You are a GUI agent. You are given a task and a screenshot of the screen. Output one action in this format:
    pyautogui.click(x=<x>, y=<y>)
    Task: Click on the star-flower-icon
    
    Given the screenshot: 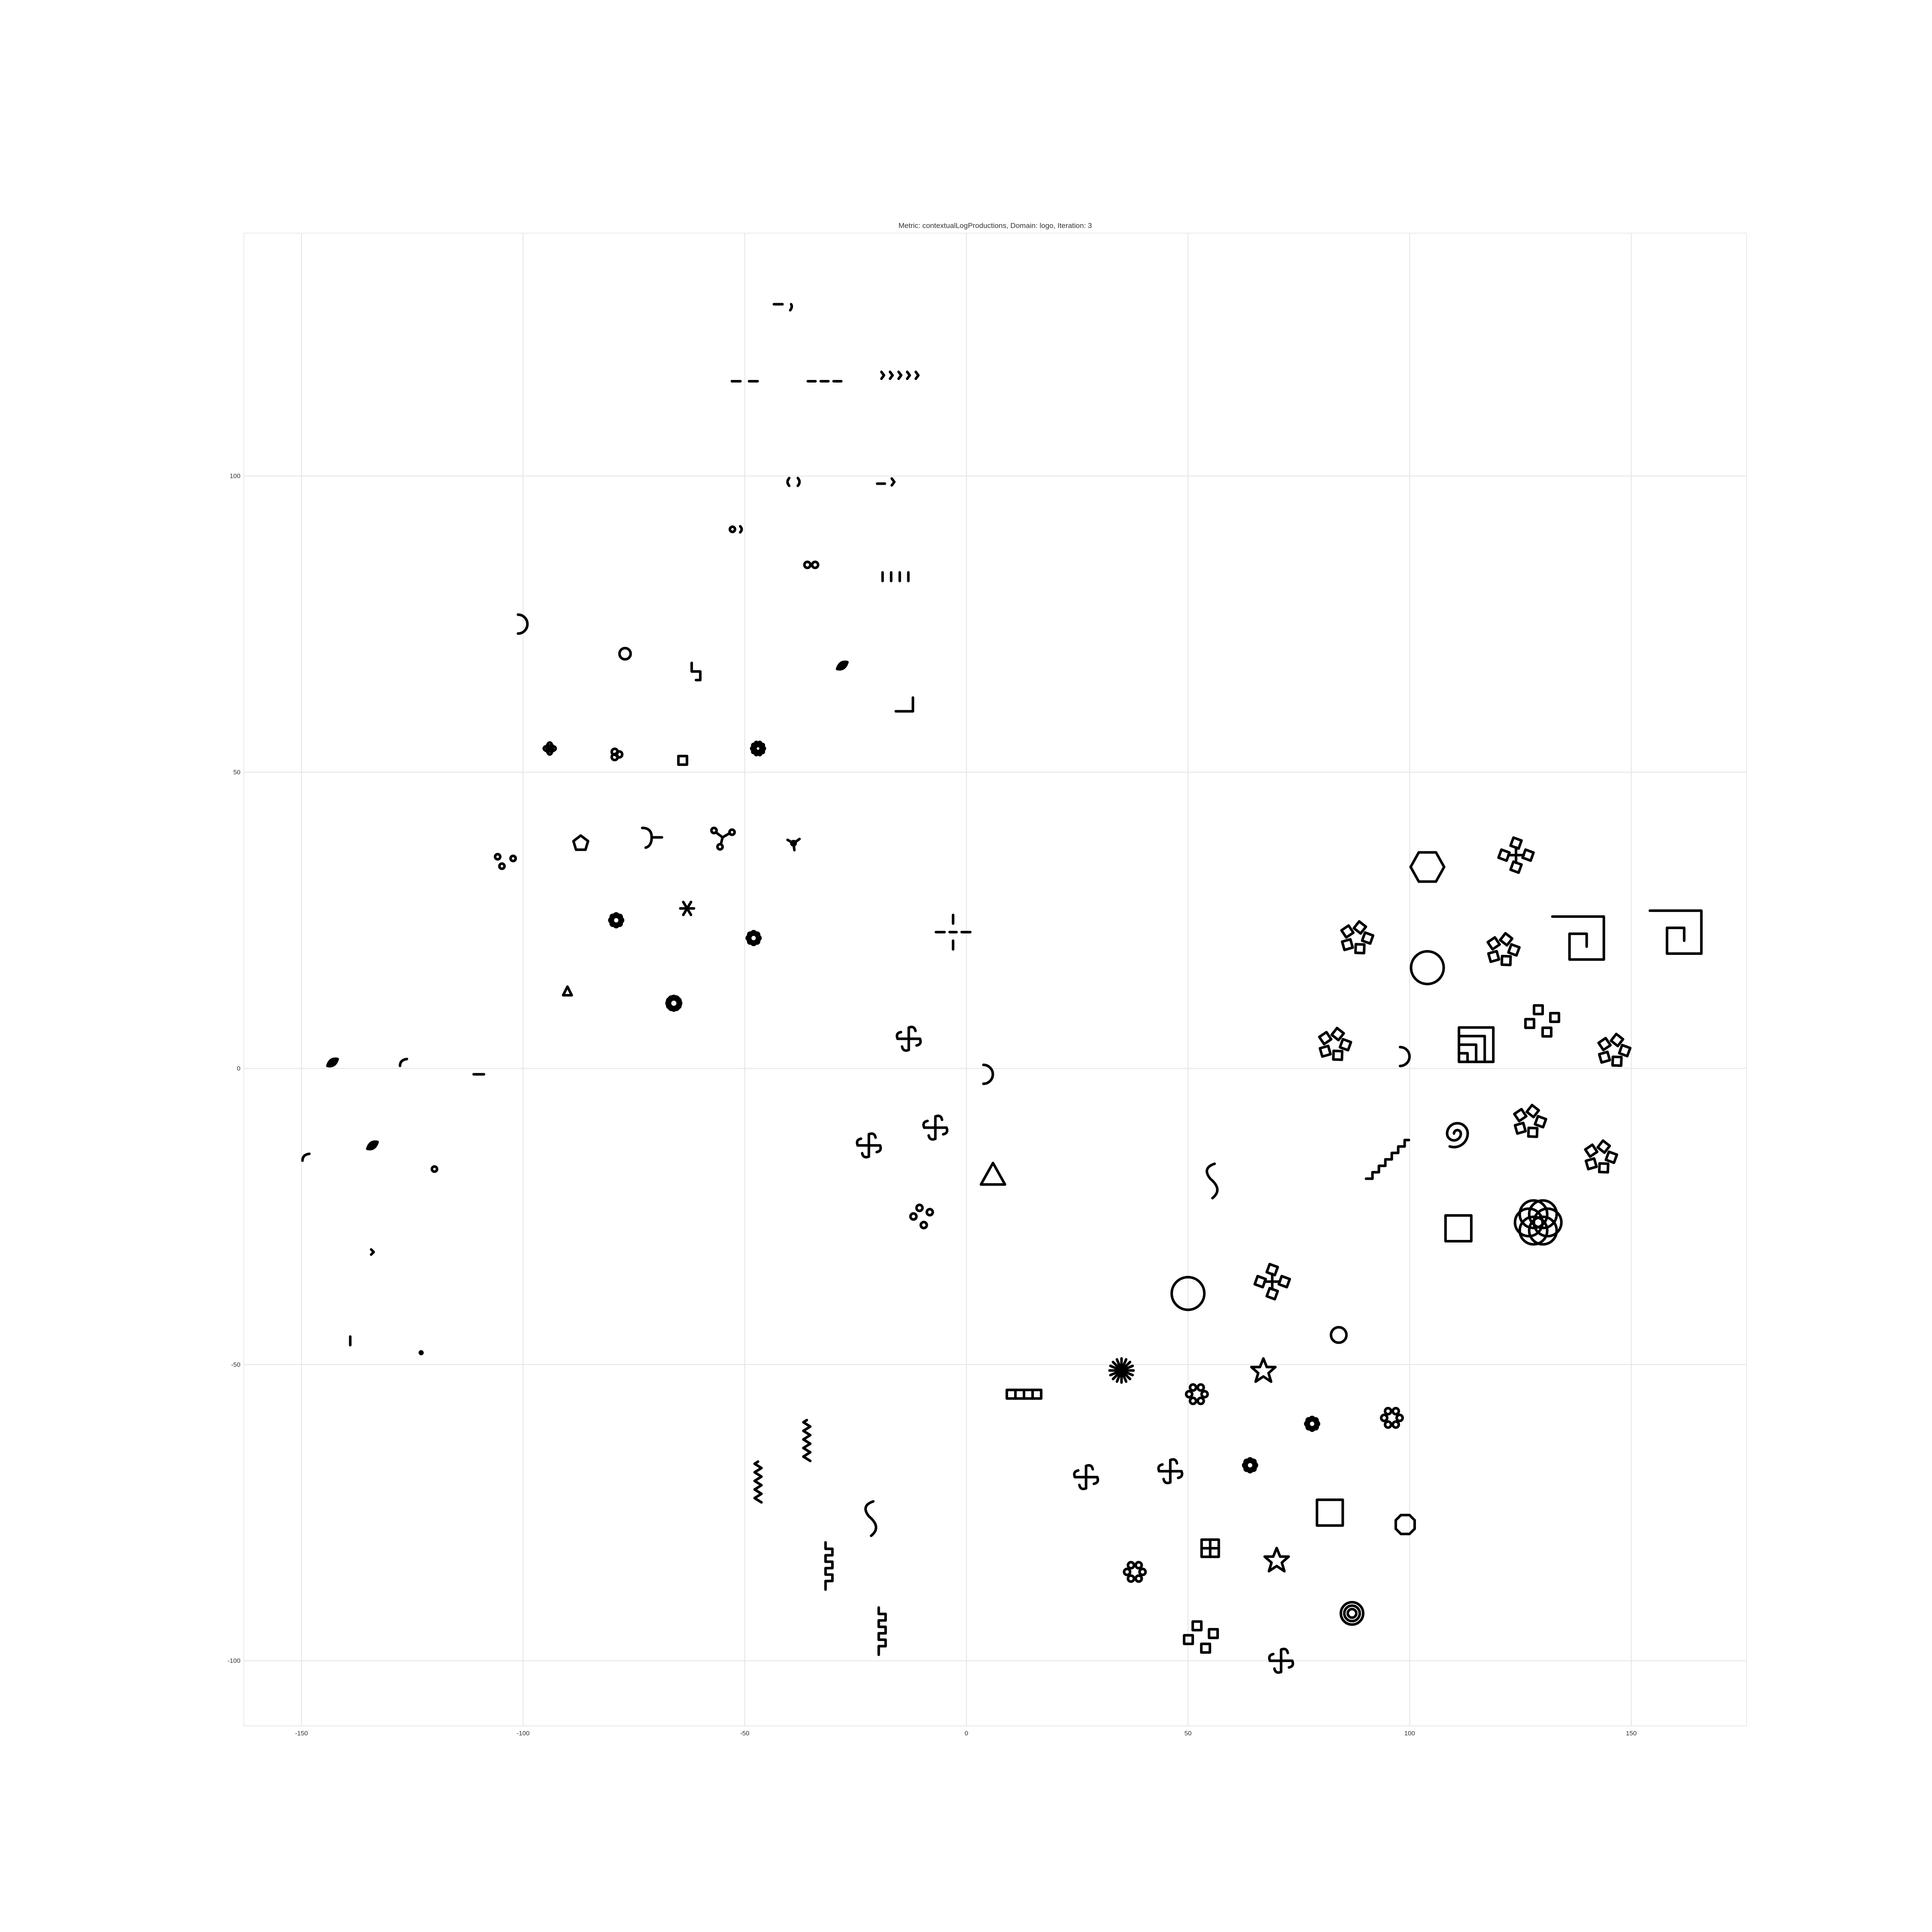 What is the action you would take?
    pyautogui.click(x=758, y=748)
    